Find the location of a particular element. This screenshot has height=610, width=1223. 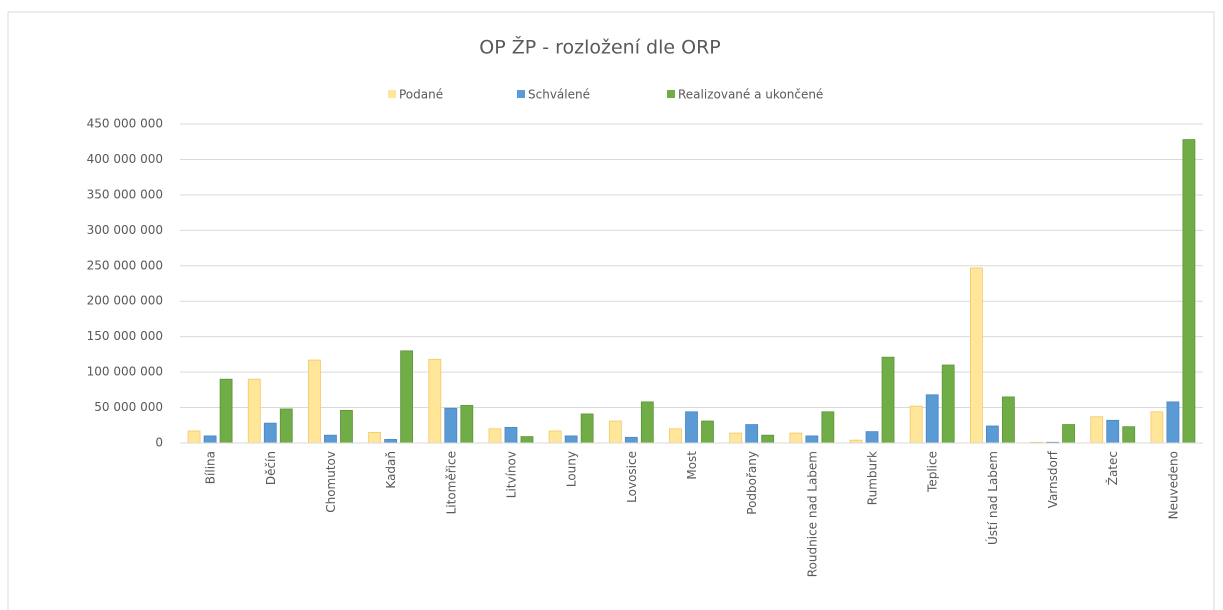

x-tick-label: Lovosice is located at coordinates (632, 477).